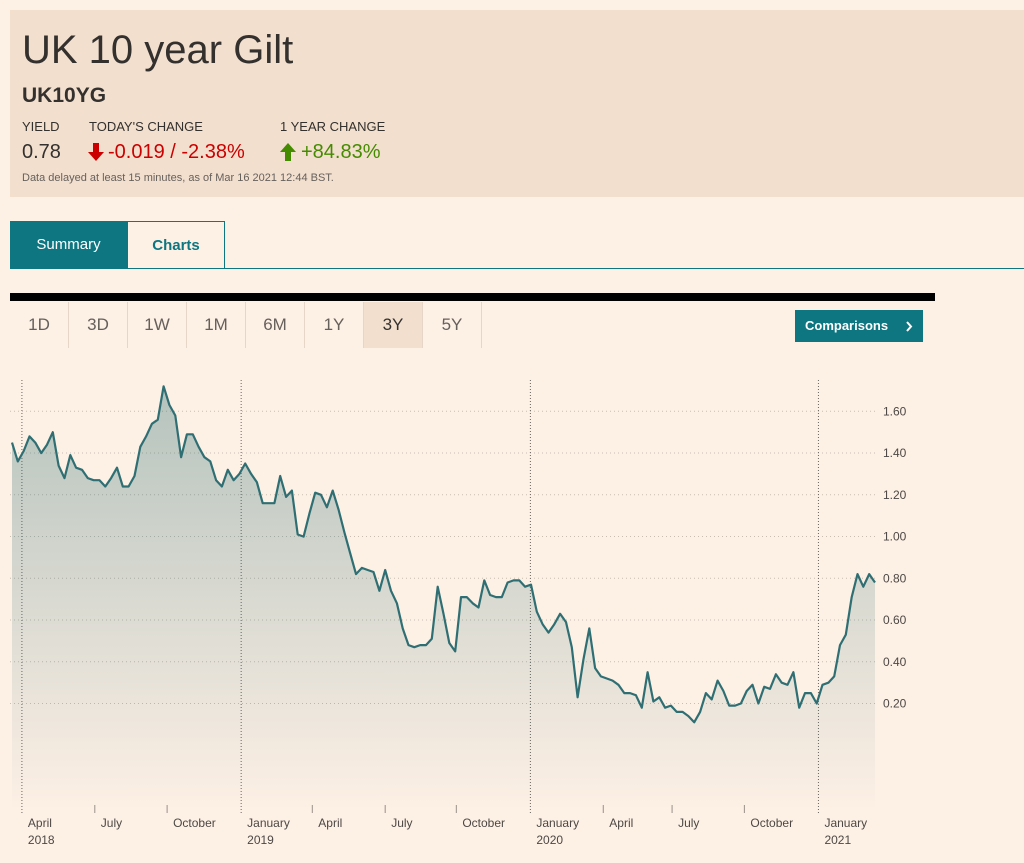 The width and height of the screenshot is (1024, 863). What do you see at coordinates (176, 245) in the screenshot?
I see `tab: Charts` at bounding box center [176, 245].